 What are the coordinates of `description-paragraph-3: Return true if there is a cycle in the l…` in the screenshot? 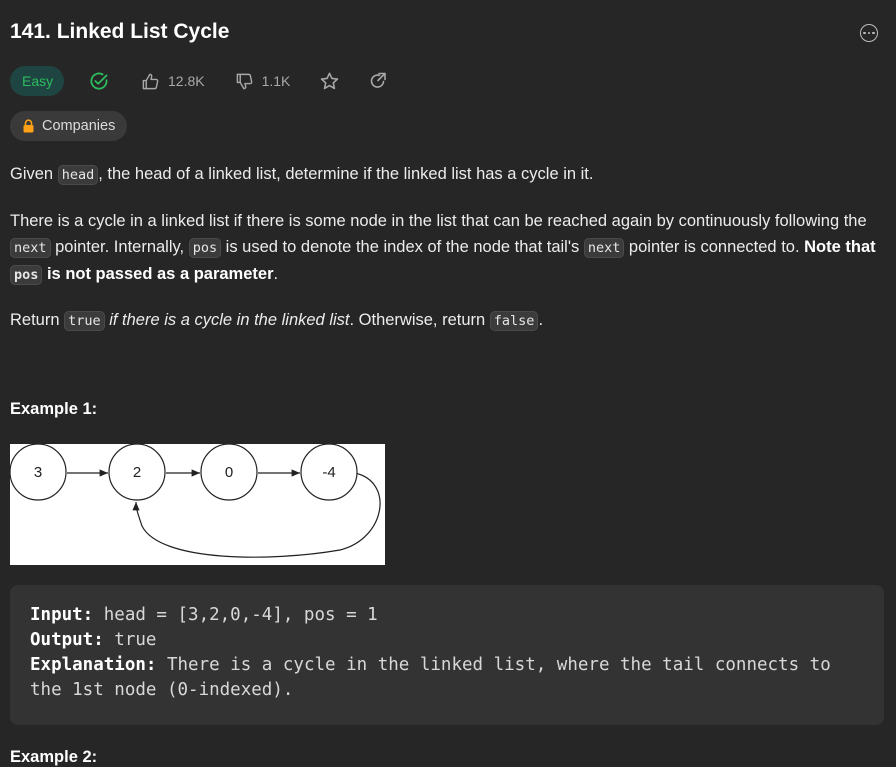 It's located at (277, 321).